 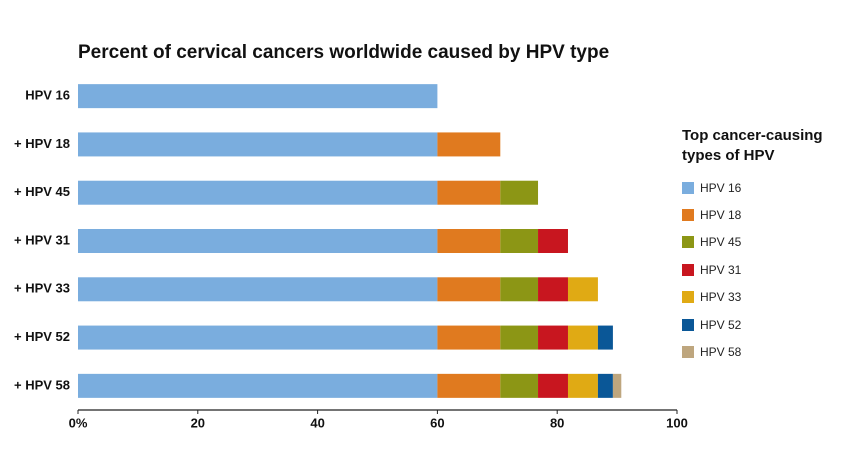 I want to click on legend-item: HPV 33, so click(x=762, y=297).